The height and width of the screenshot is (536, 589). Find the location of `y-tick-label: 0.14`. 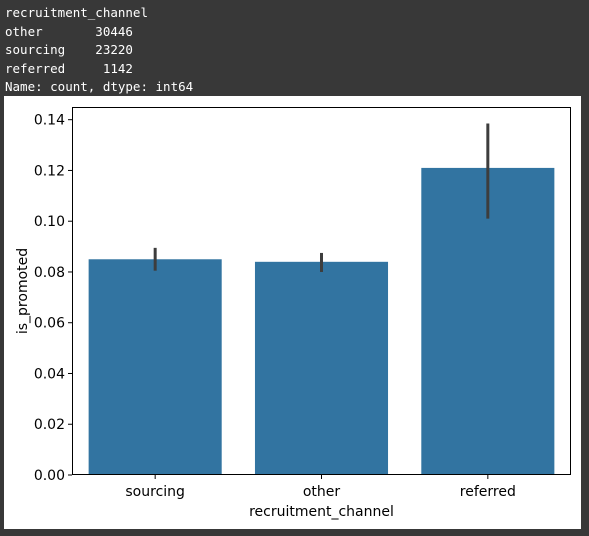

y-tick-label: 0.14 is located at coordinates (49, 121).